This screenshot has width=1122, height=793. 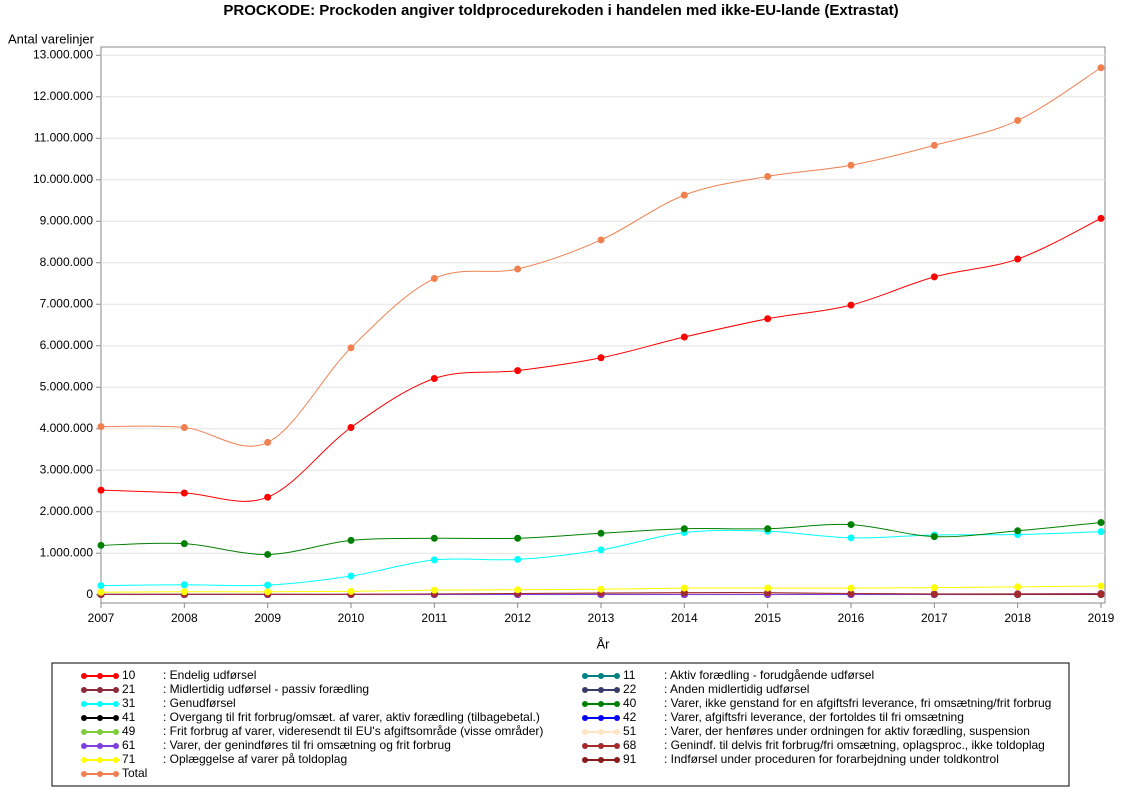 I want to click on x-tick-label: 2019, so click(x=1101, y=618).